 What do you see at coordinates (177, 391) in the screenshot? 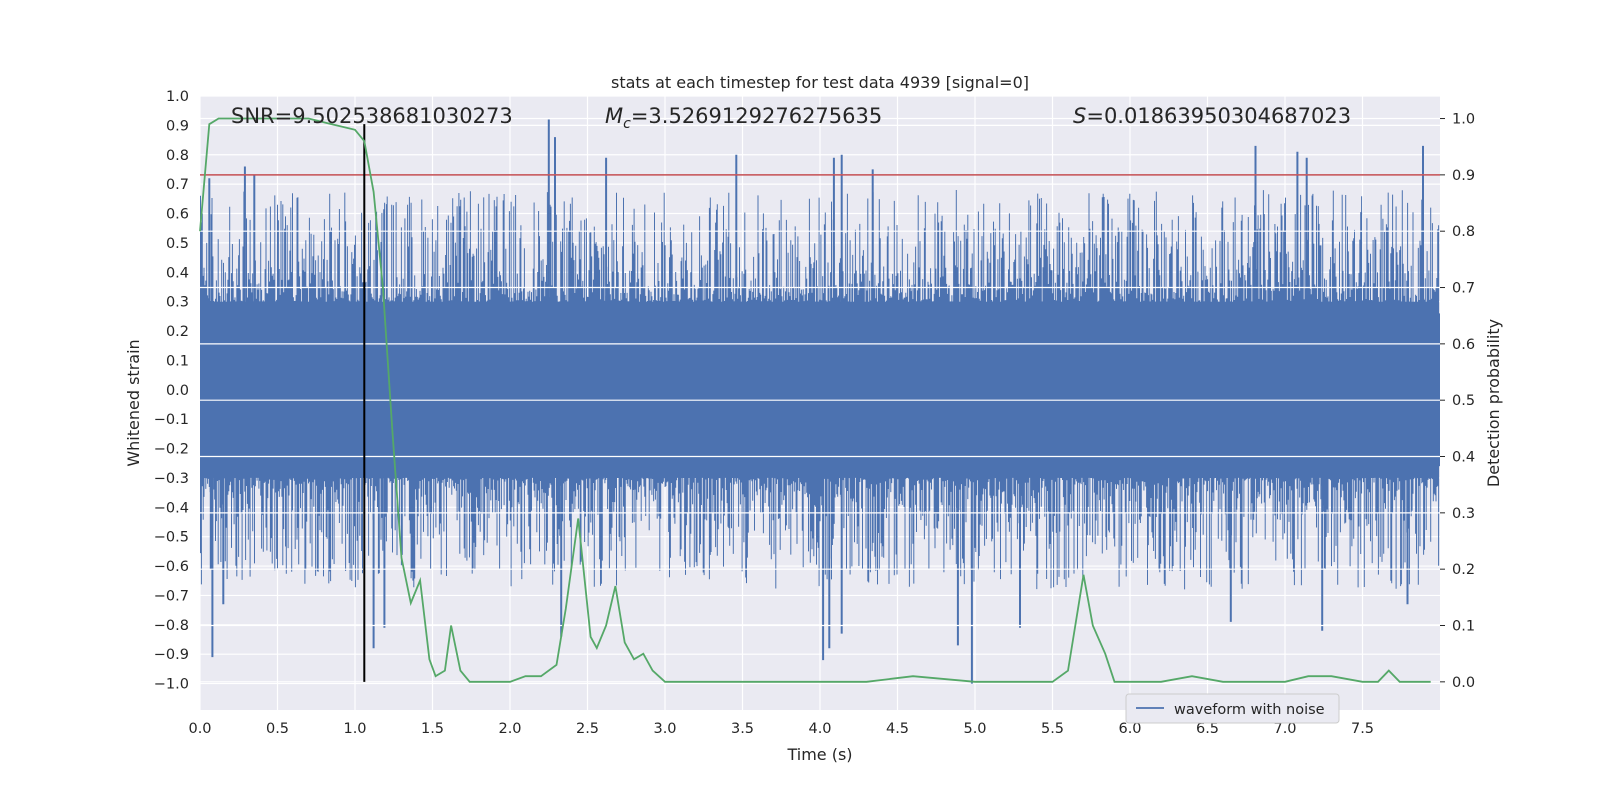
I see `y-tick-label: 0.0` at bounding box center [177, 391].